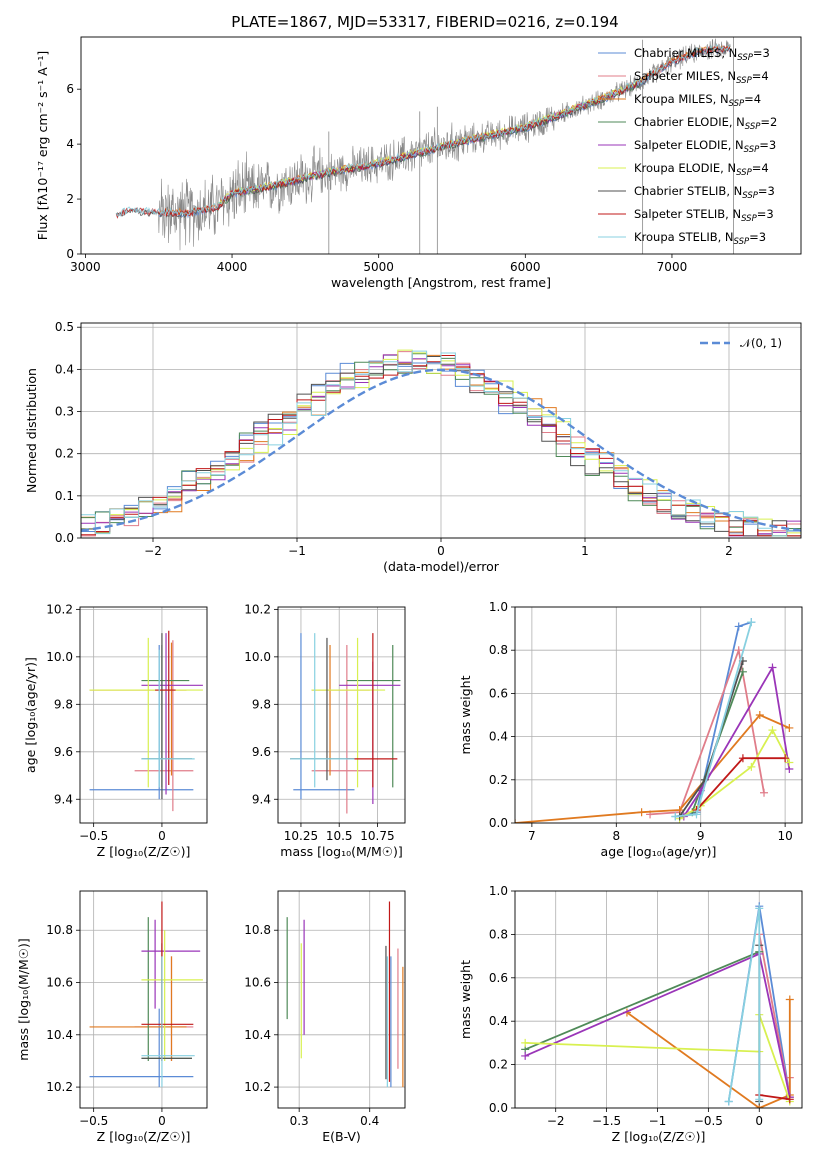 Image resolution: width=819 pixels, height=1170 pixels. I want to click on ytick-label: 0.1, so click(64, 496).